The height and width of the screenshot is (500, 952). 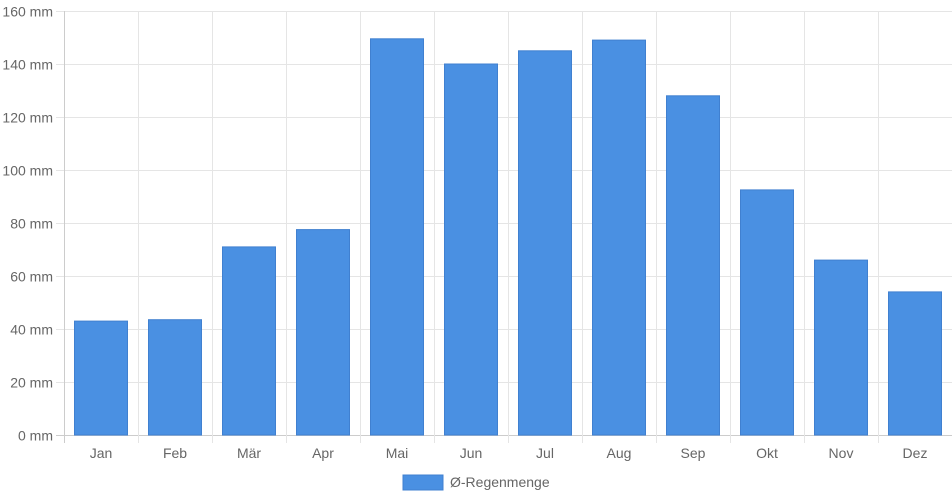 What do you see at coordinates (471, 453) in the screenshot?
I see `x-tick-label: Jun` at bounding box center [471, 453].